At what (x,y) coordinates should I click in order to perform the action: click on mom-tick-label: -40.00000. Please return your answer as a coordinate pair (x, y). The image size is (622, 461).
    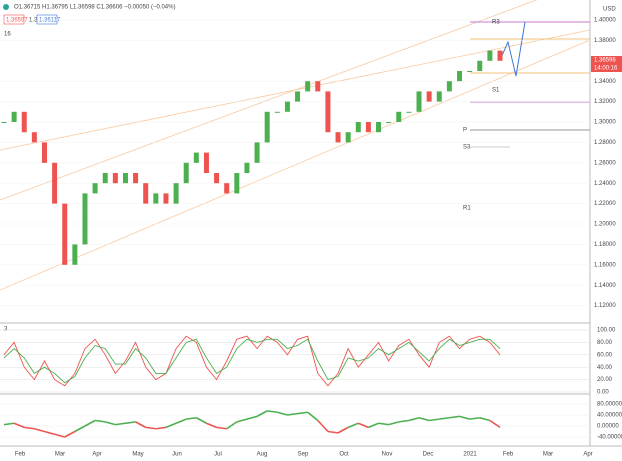
    Looking at the image, I should click on (609, 438).